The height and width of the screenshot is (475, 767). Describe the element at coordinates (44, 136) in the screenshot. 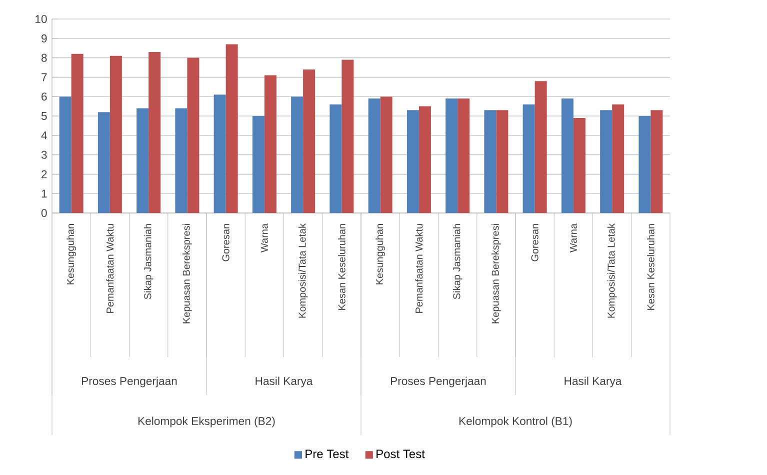

I see `y-tick-label: 4` at that location.